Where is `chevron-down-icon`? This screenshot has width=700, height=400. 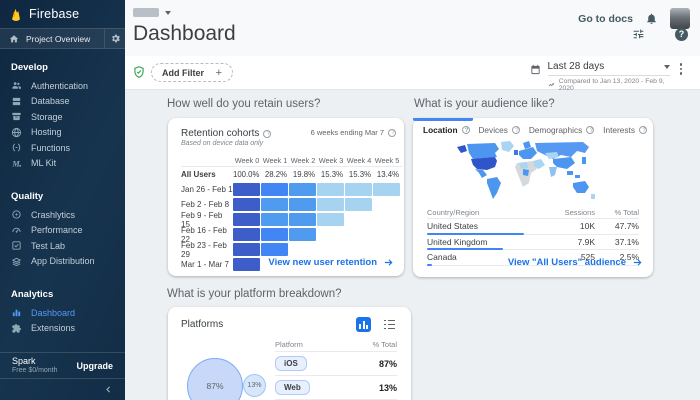
chevron-down-icon is located at coordinates (168, 12).